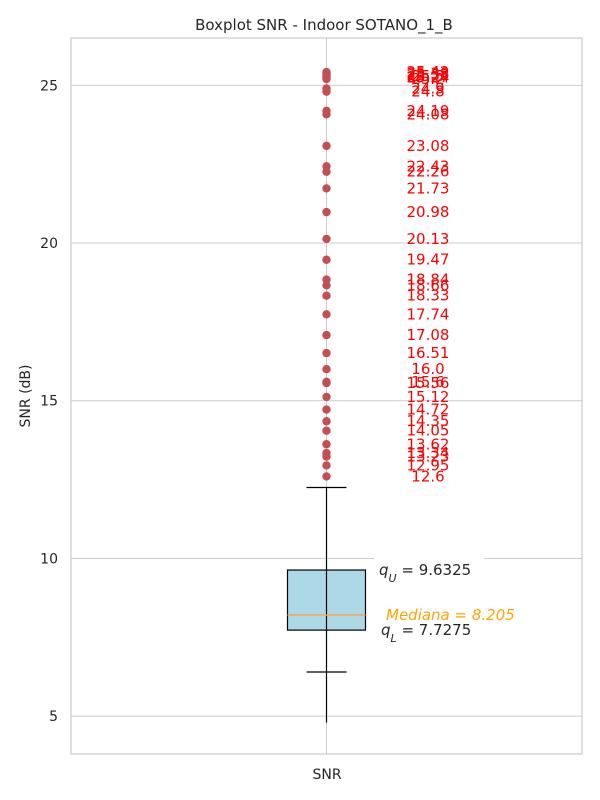 This screenshot has width=600, height=800. What do you see at coordinates (428, 280) in the screenshot?
I see `outlier-label: 18.84` at bounding box center [428, 280].